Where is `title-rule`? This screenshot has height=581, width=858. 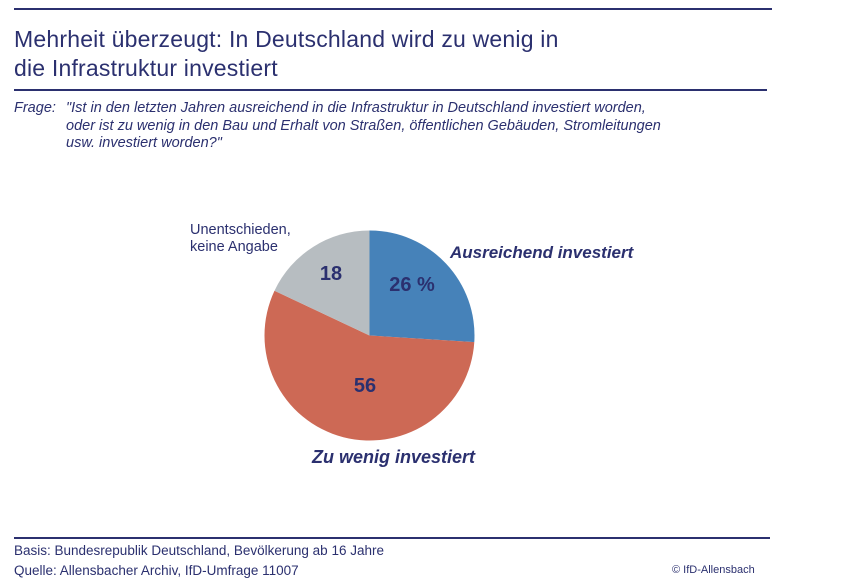 title-rule is located at coordinates (390, 90).